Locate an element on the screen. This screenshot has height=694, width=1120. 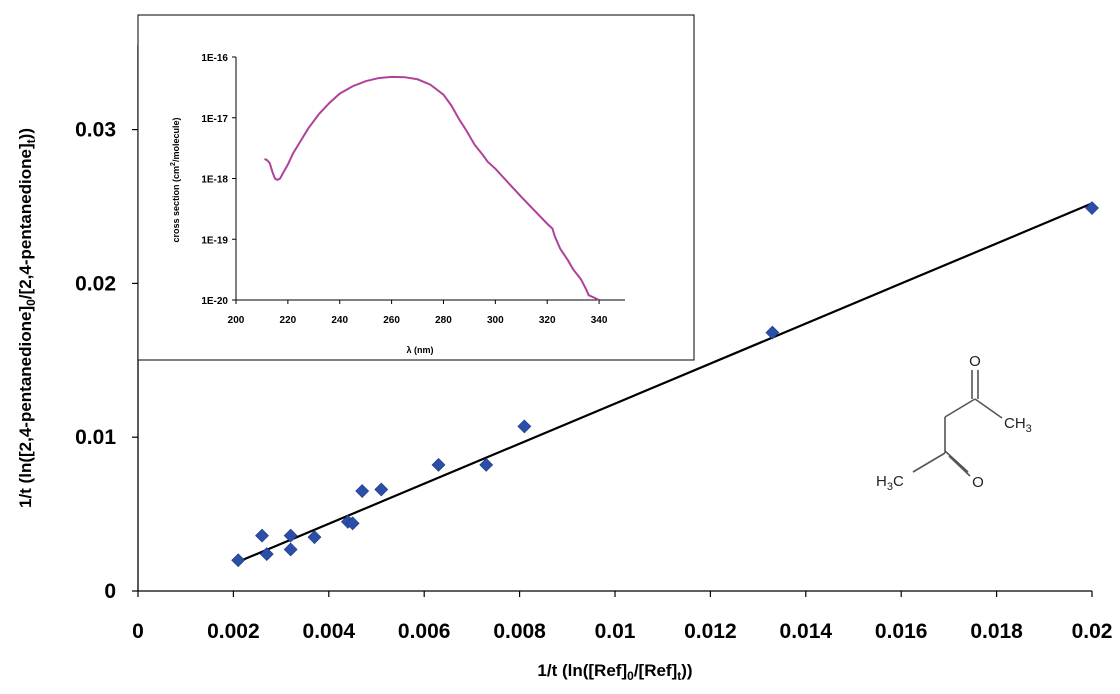
main-x-tick-label: 0.006 is located at coordinates (424, 631).